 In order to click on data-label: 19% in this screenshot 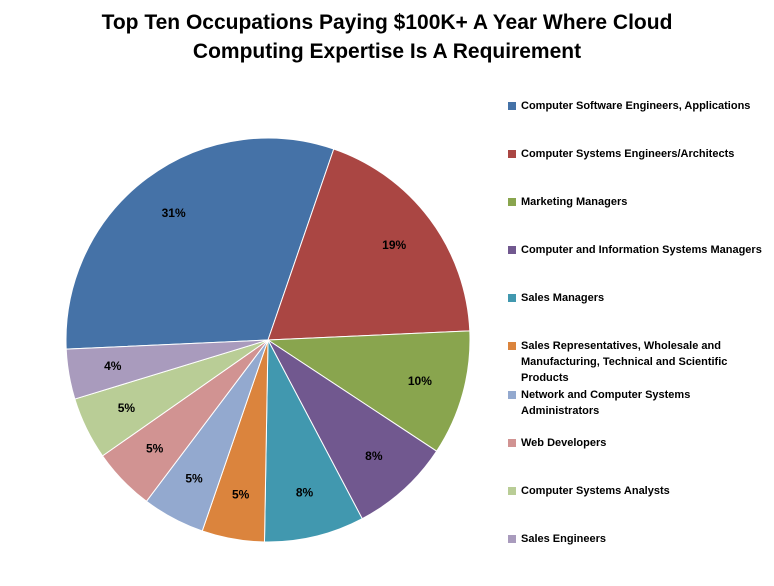, I will do `click(394, 245)`.